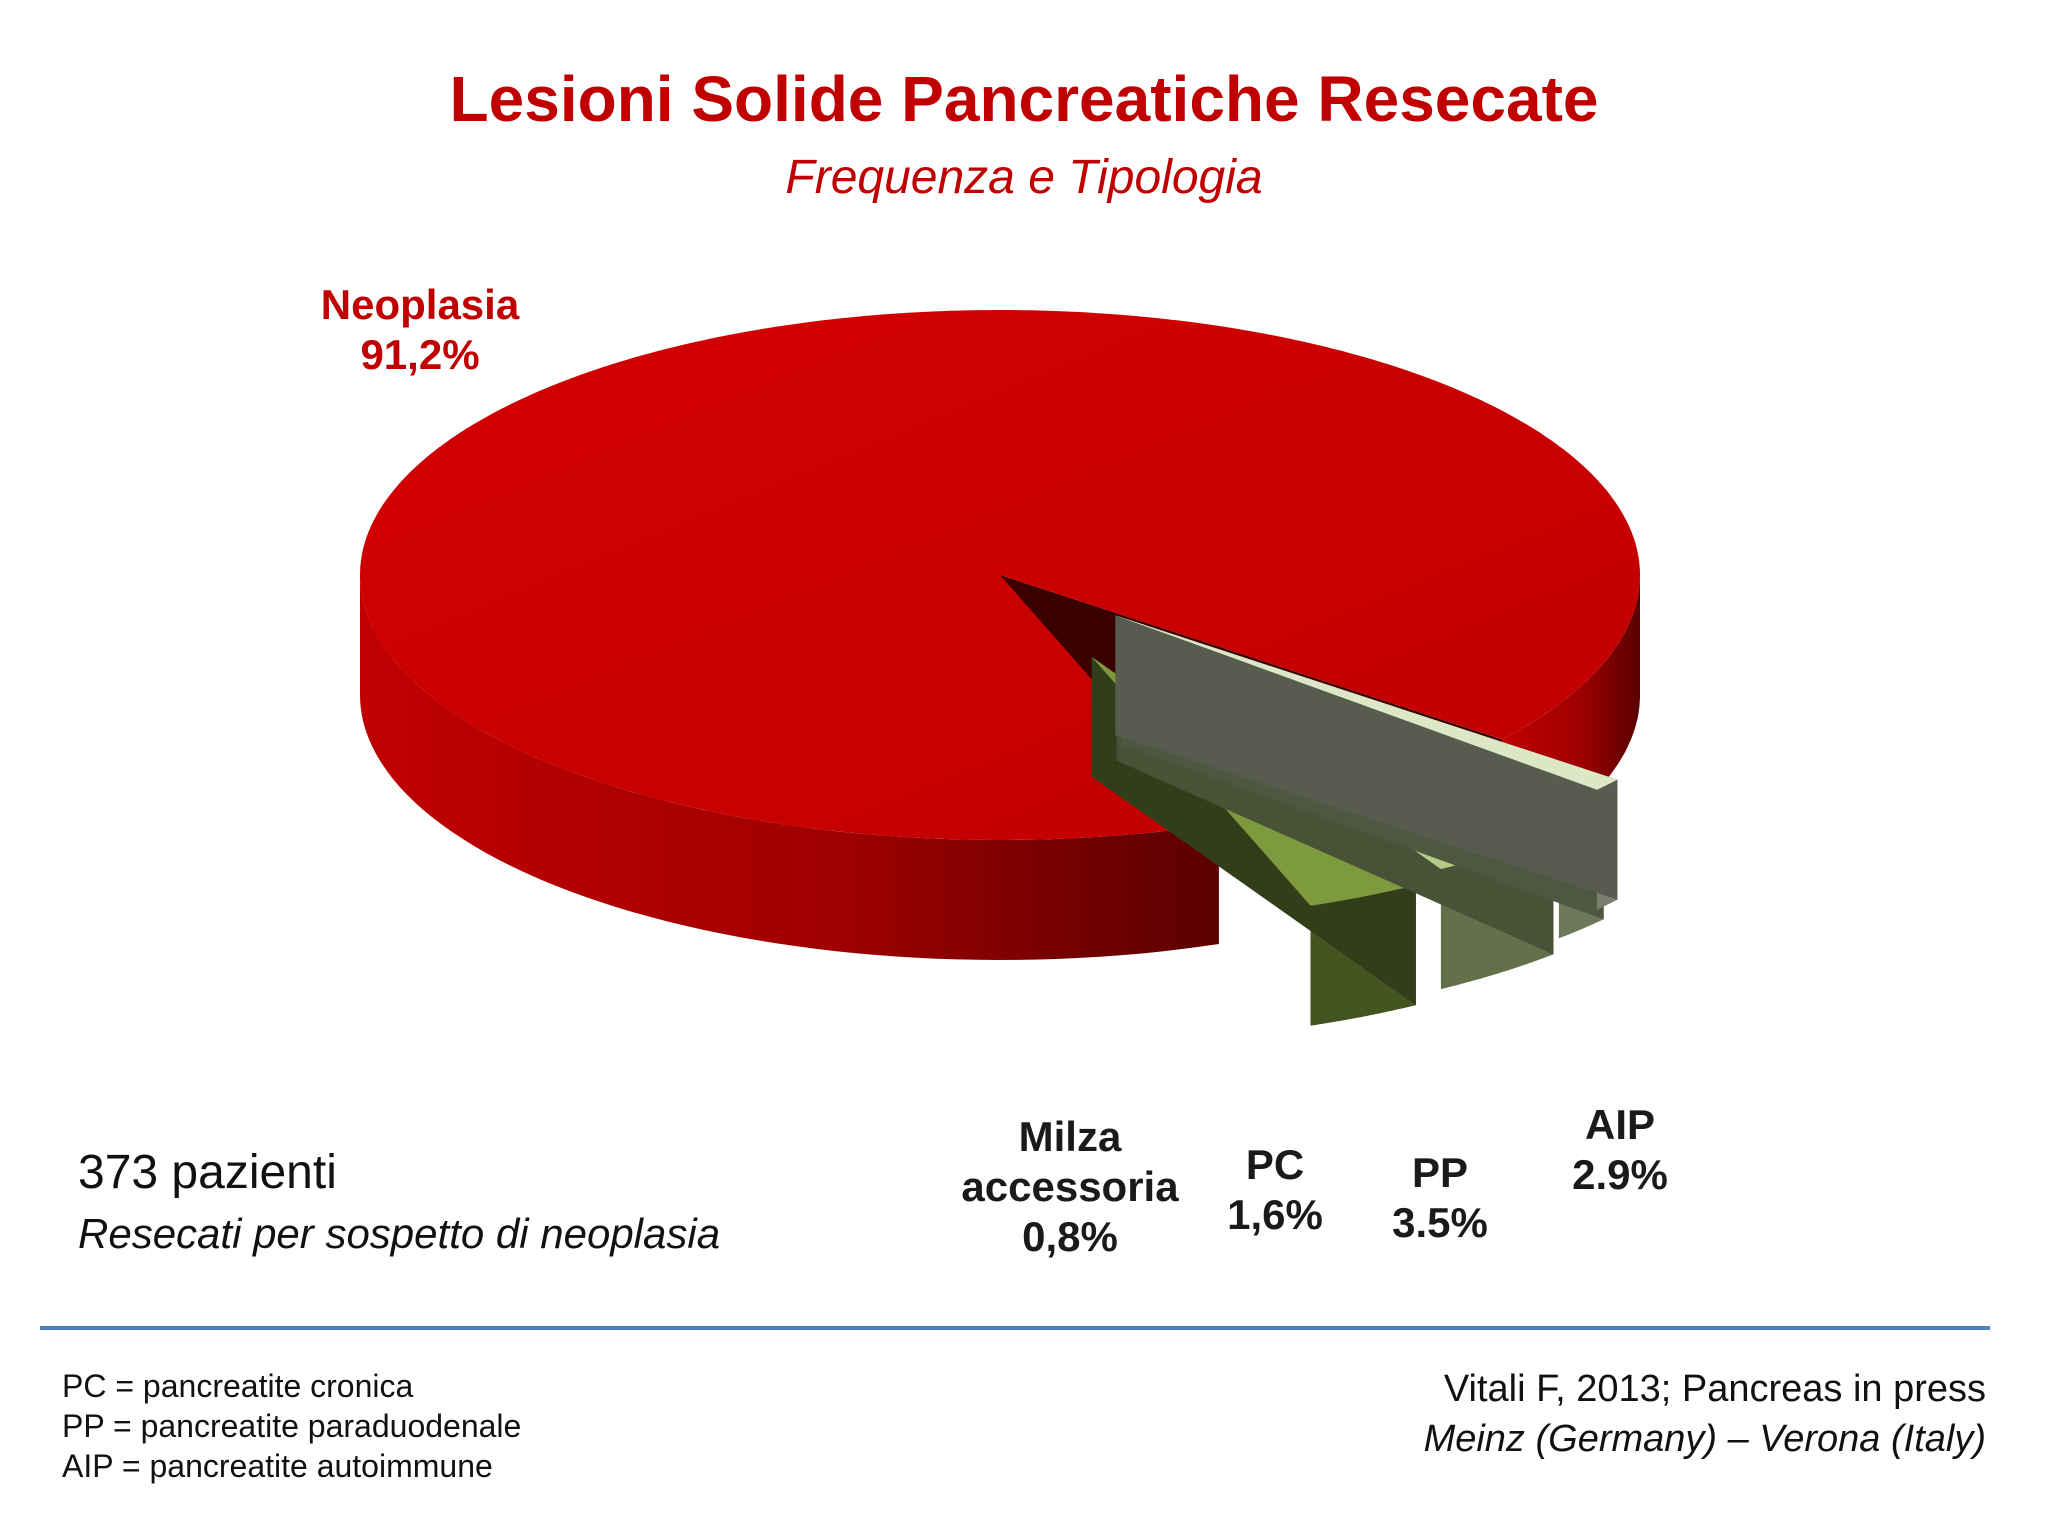  I want to click on pie-face-milza, so click(1366, 757).